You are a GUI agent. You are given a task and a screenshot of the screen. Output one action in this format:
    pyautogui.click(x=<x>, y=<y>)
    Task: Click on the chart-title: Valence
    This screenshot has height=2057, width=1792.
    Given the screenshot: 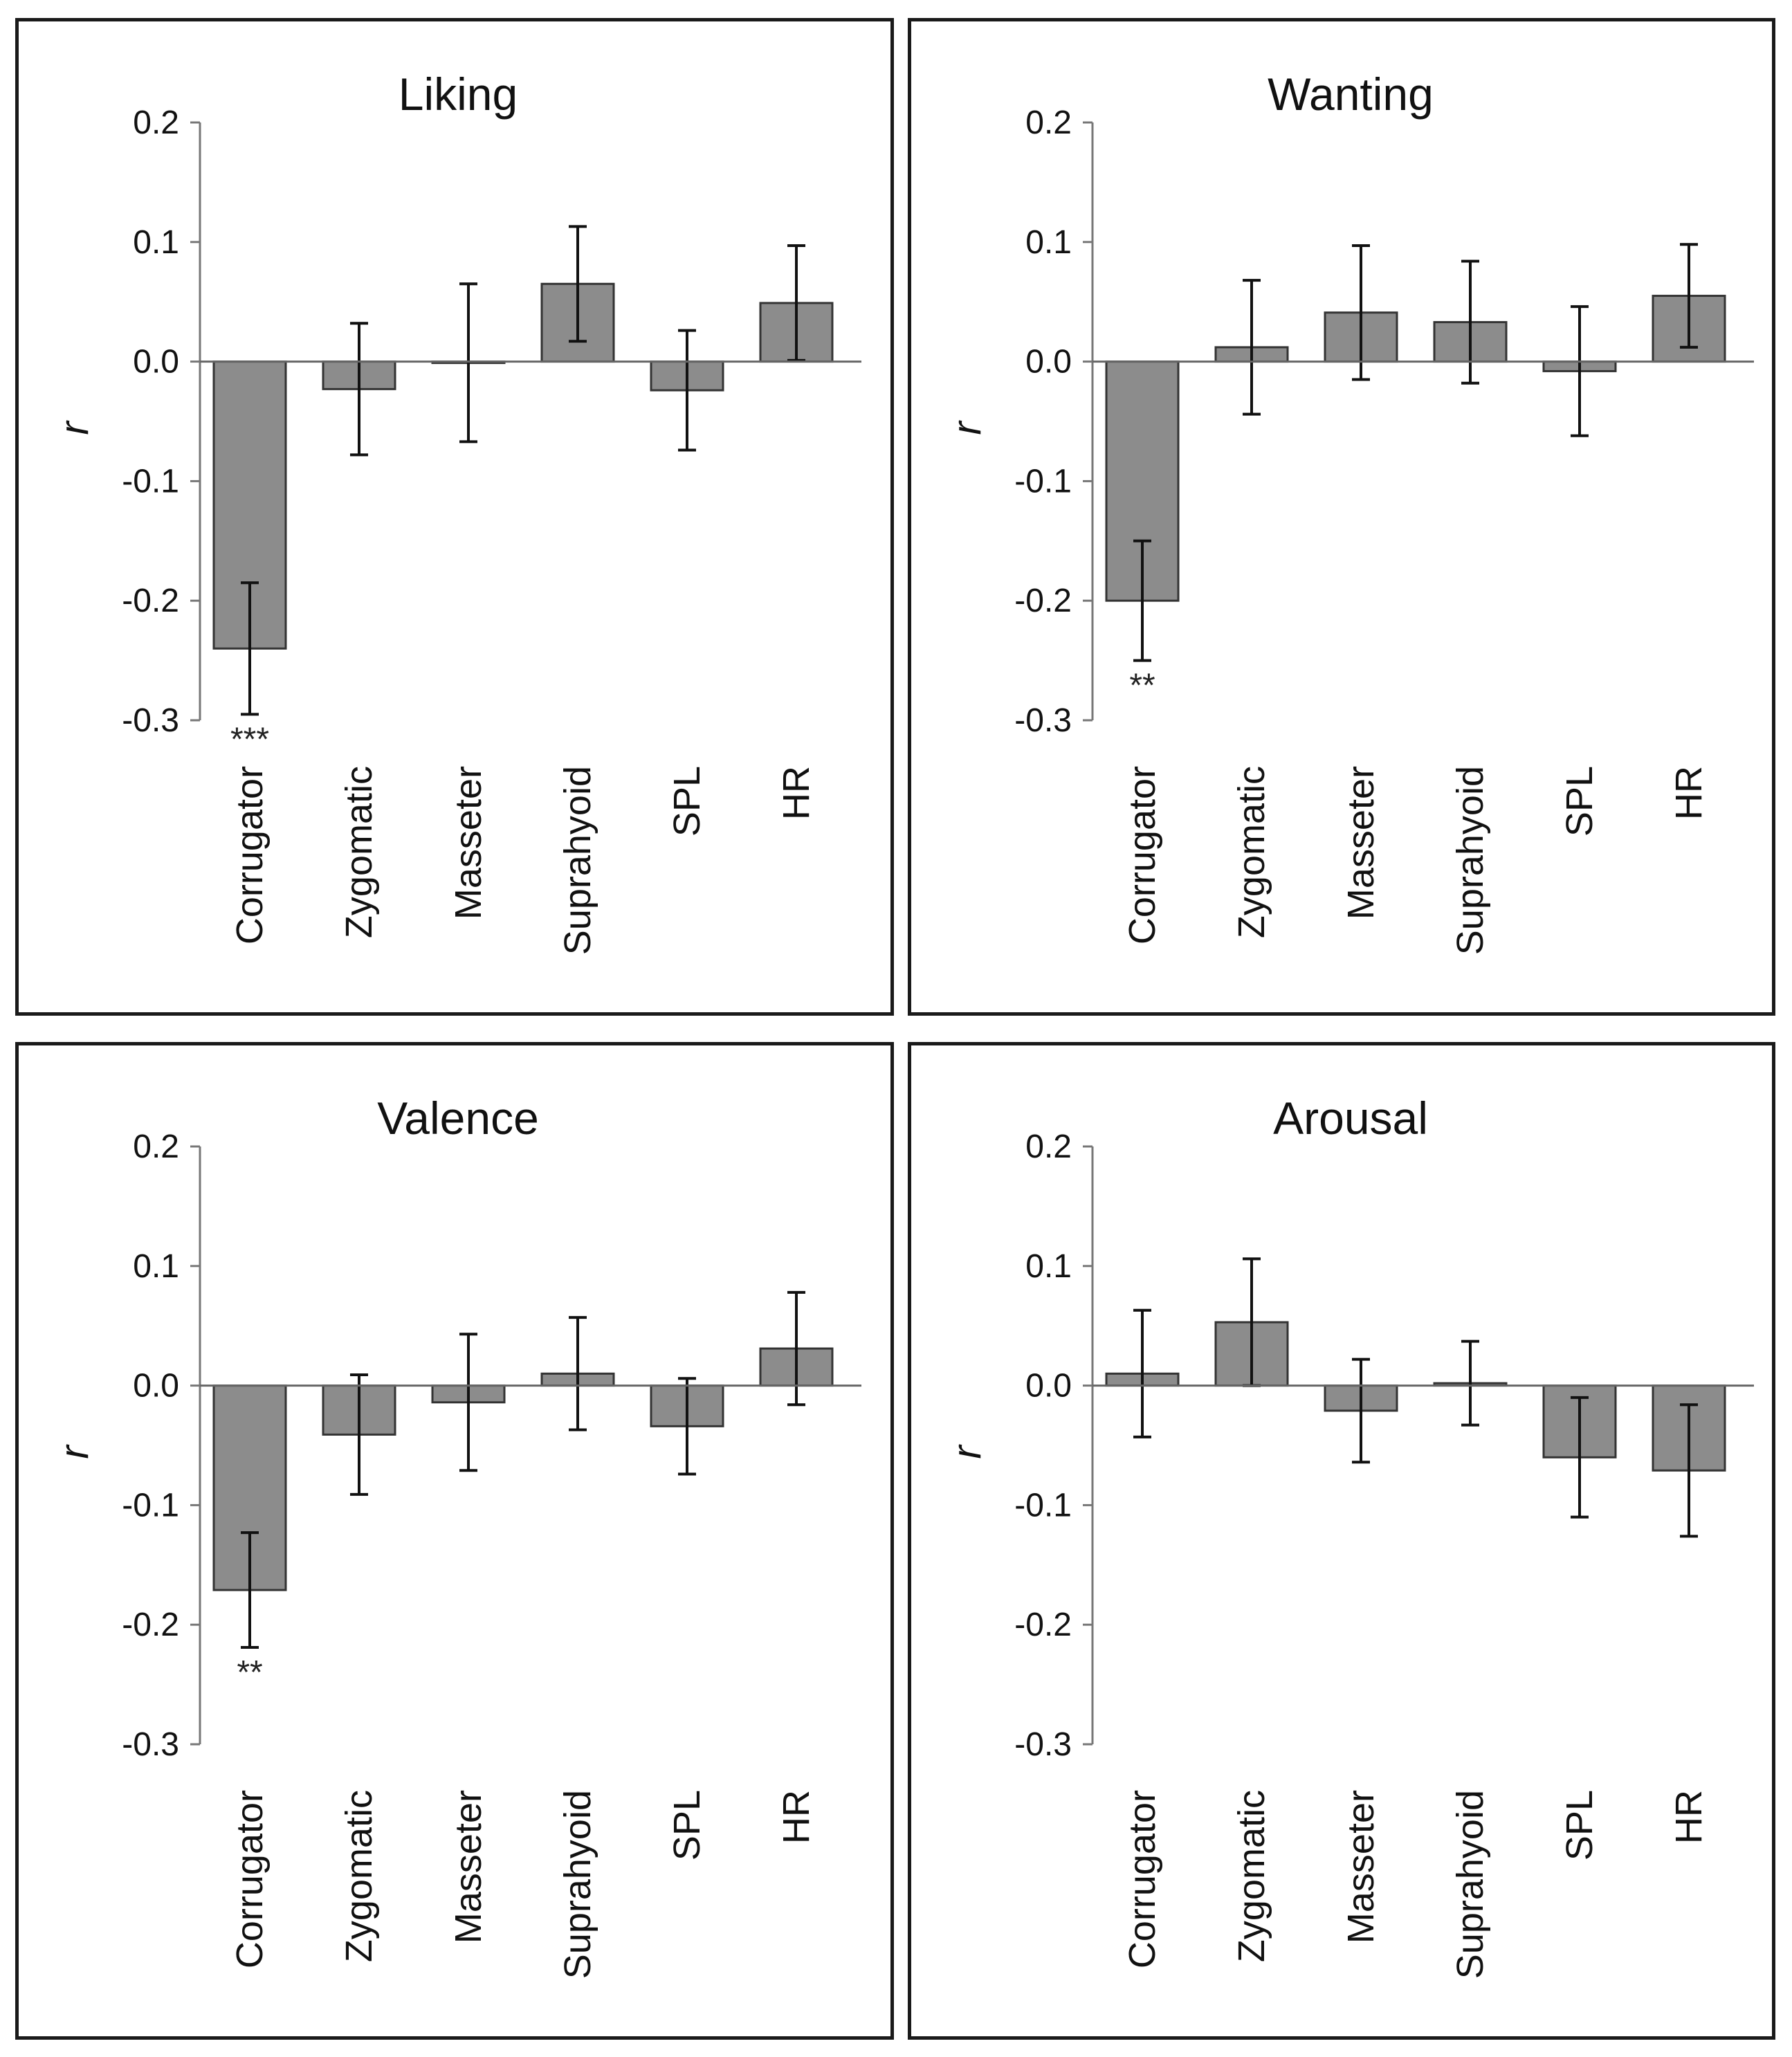 What is the action you would take?
    pyautogui.click(x=458, y=1118)
    